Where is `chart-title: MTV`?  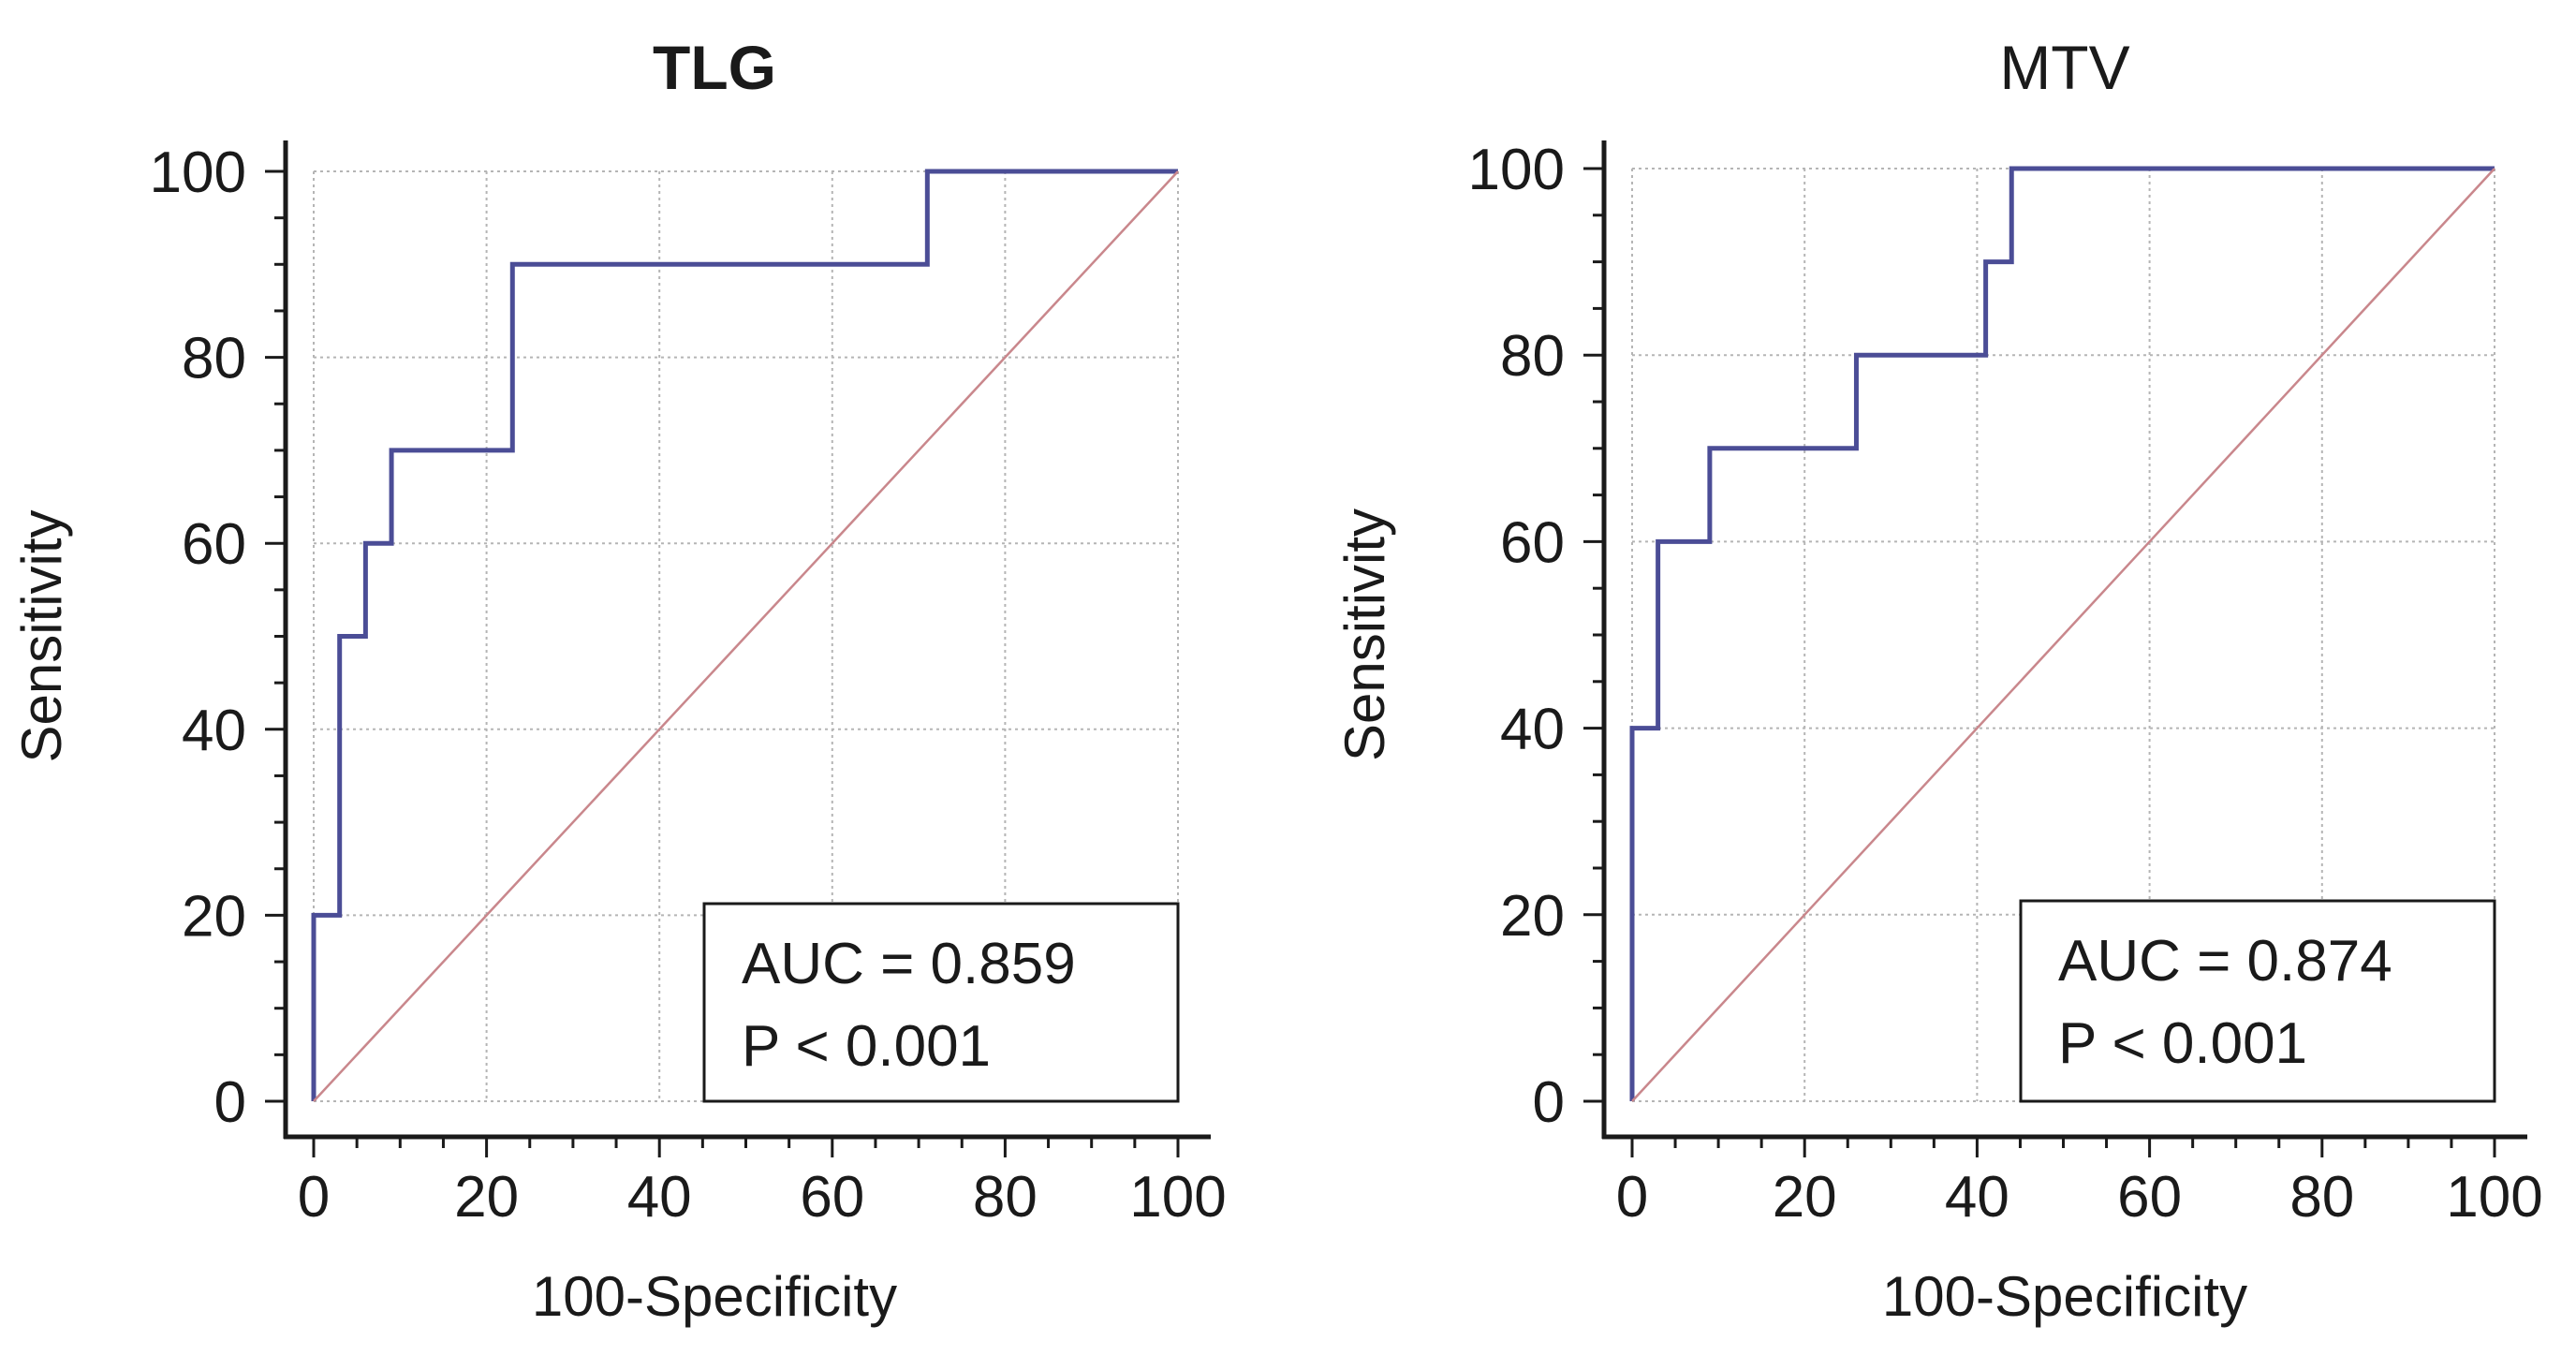 chart-title: MTV is located at coordinates (2064, 68).